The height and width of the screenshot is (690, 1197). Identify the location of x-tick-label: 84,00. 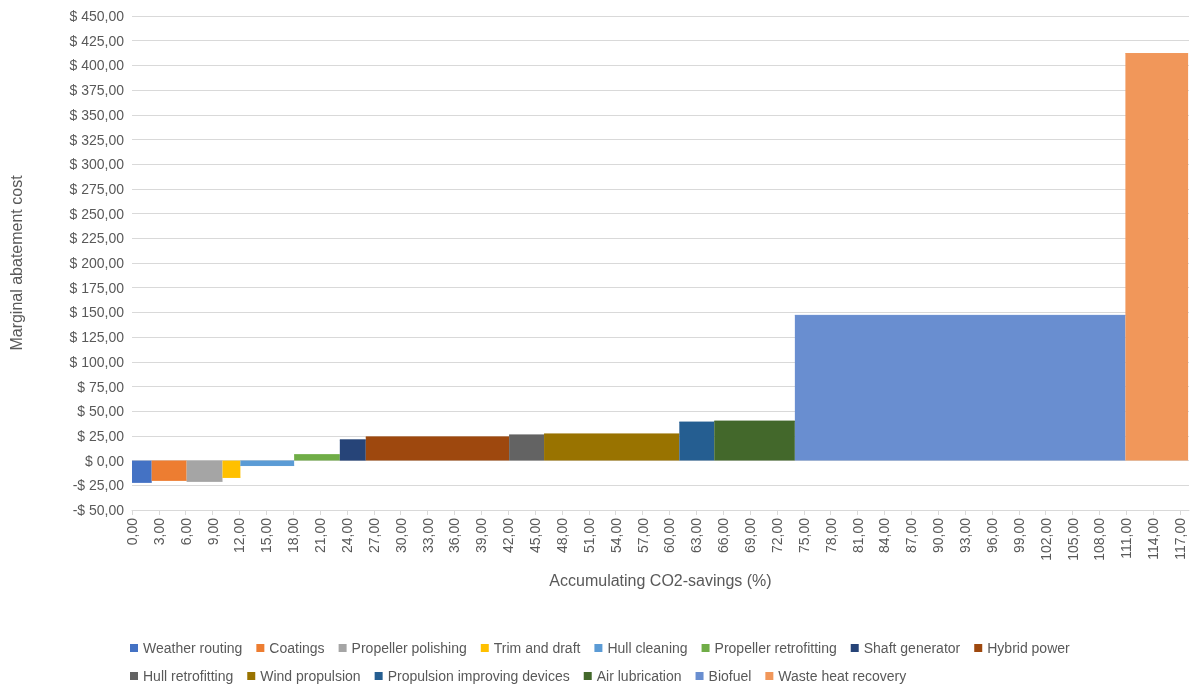
(884, 535).